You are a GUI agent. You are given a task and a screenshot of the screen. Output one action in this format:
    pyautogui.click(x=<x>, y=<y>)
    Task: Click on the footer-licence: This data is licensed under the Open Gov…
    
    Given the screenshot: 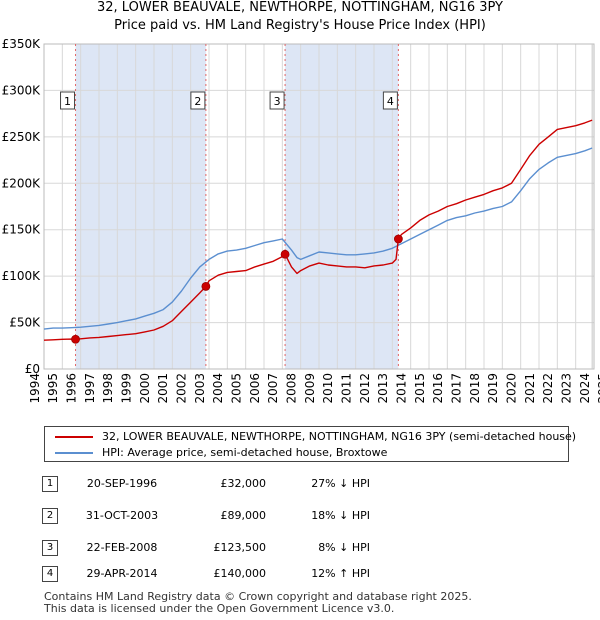 What is the action you would take?
    pyautogui.click(x=219, y=608)
    